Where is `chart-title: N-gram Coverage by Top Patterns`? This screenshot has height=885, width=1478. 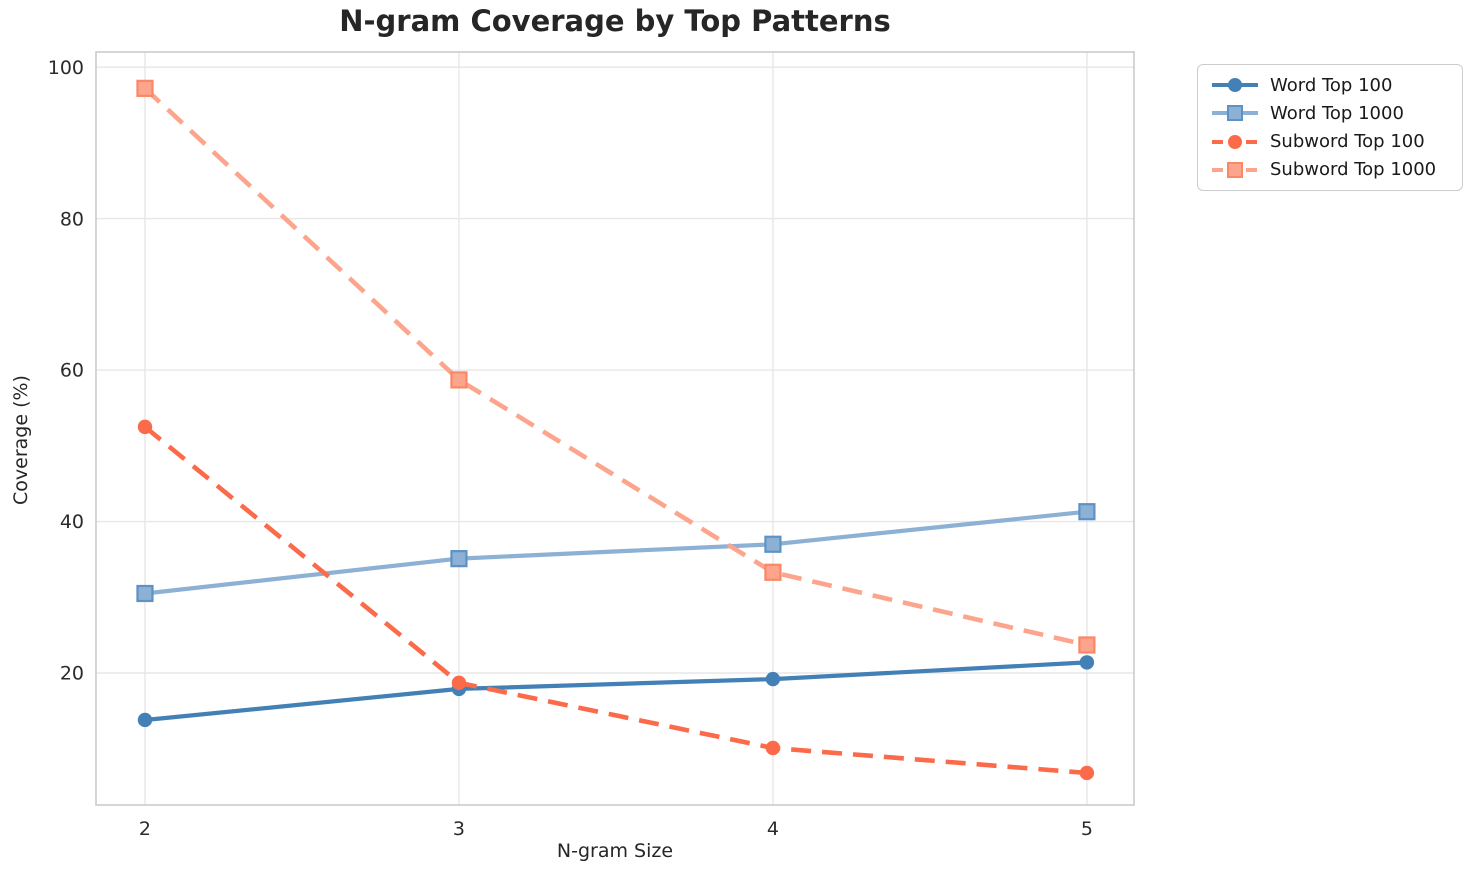 chart-title: N-gram Coverage by Top Patterns is located at coordinates (615, 21).